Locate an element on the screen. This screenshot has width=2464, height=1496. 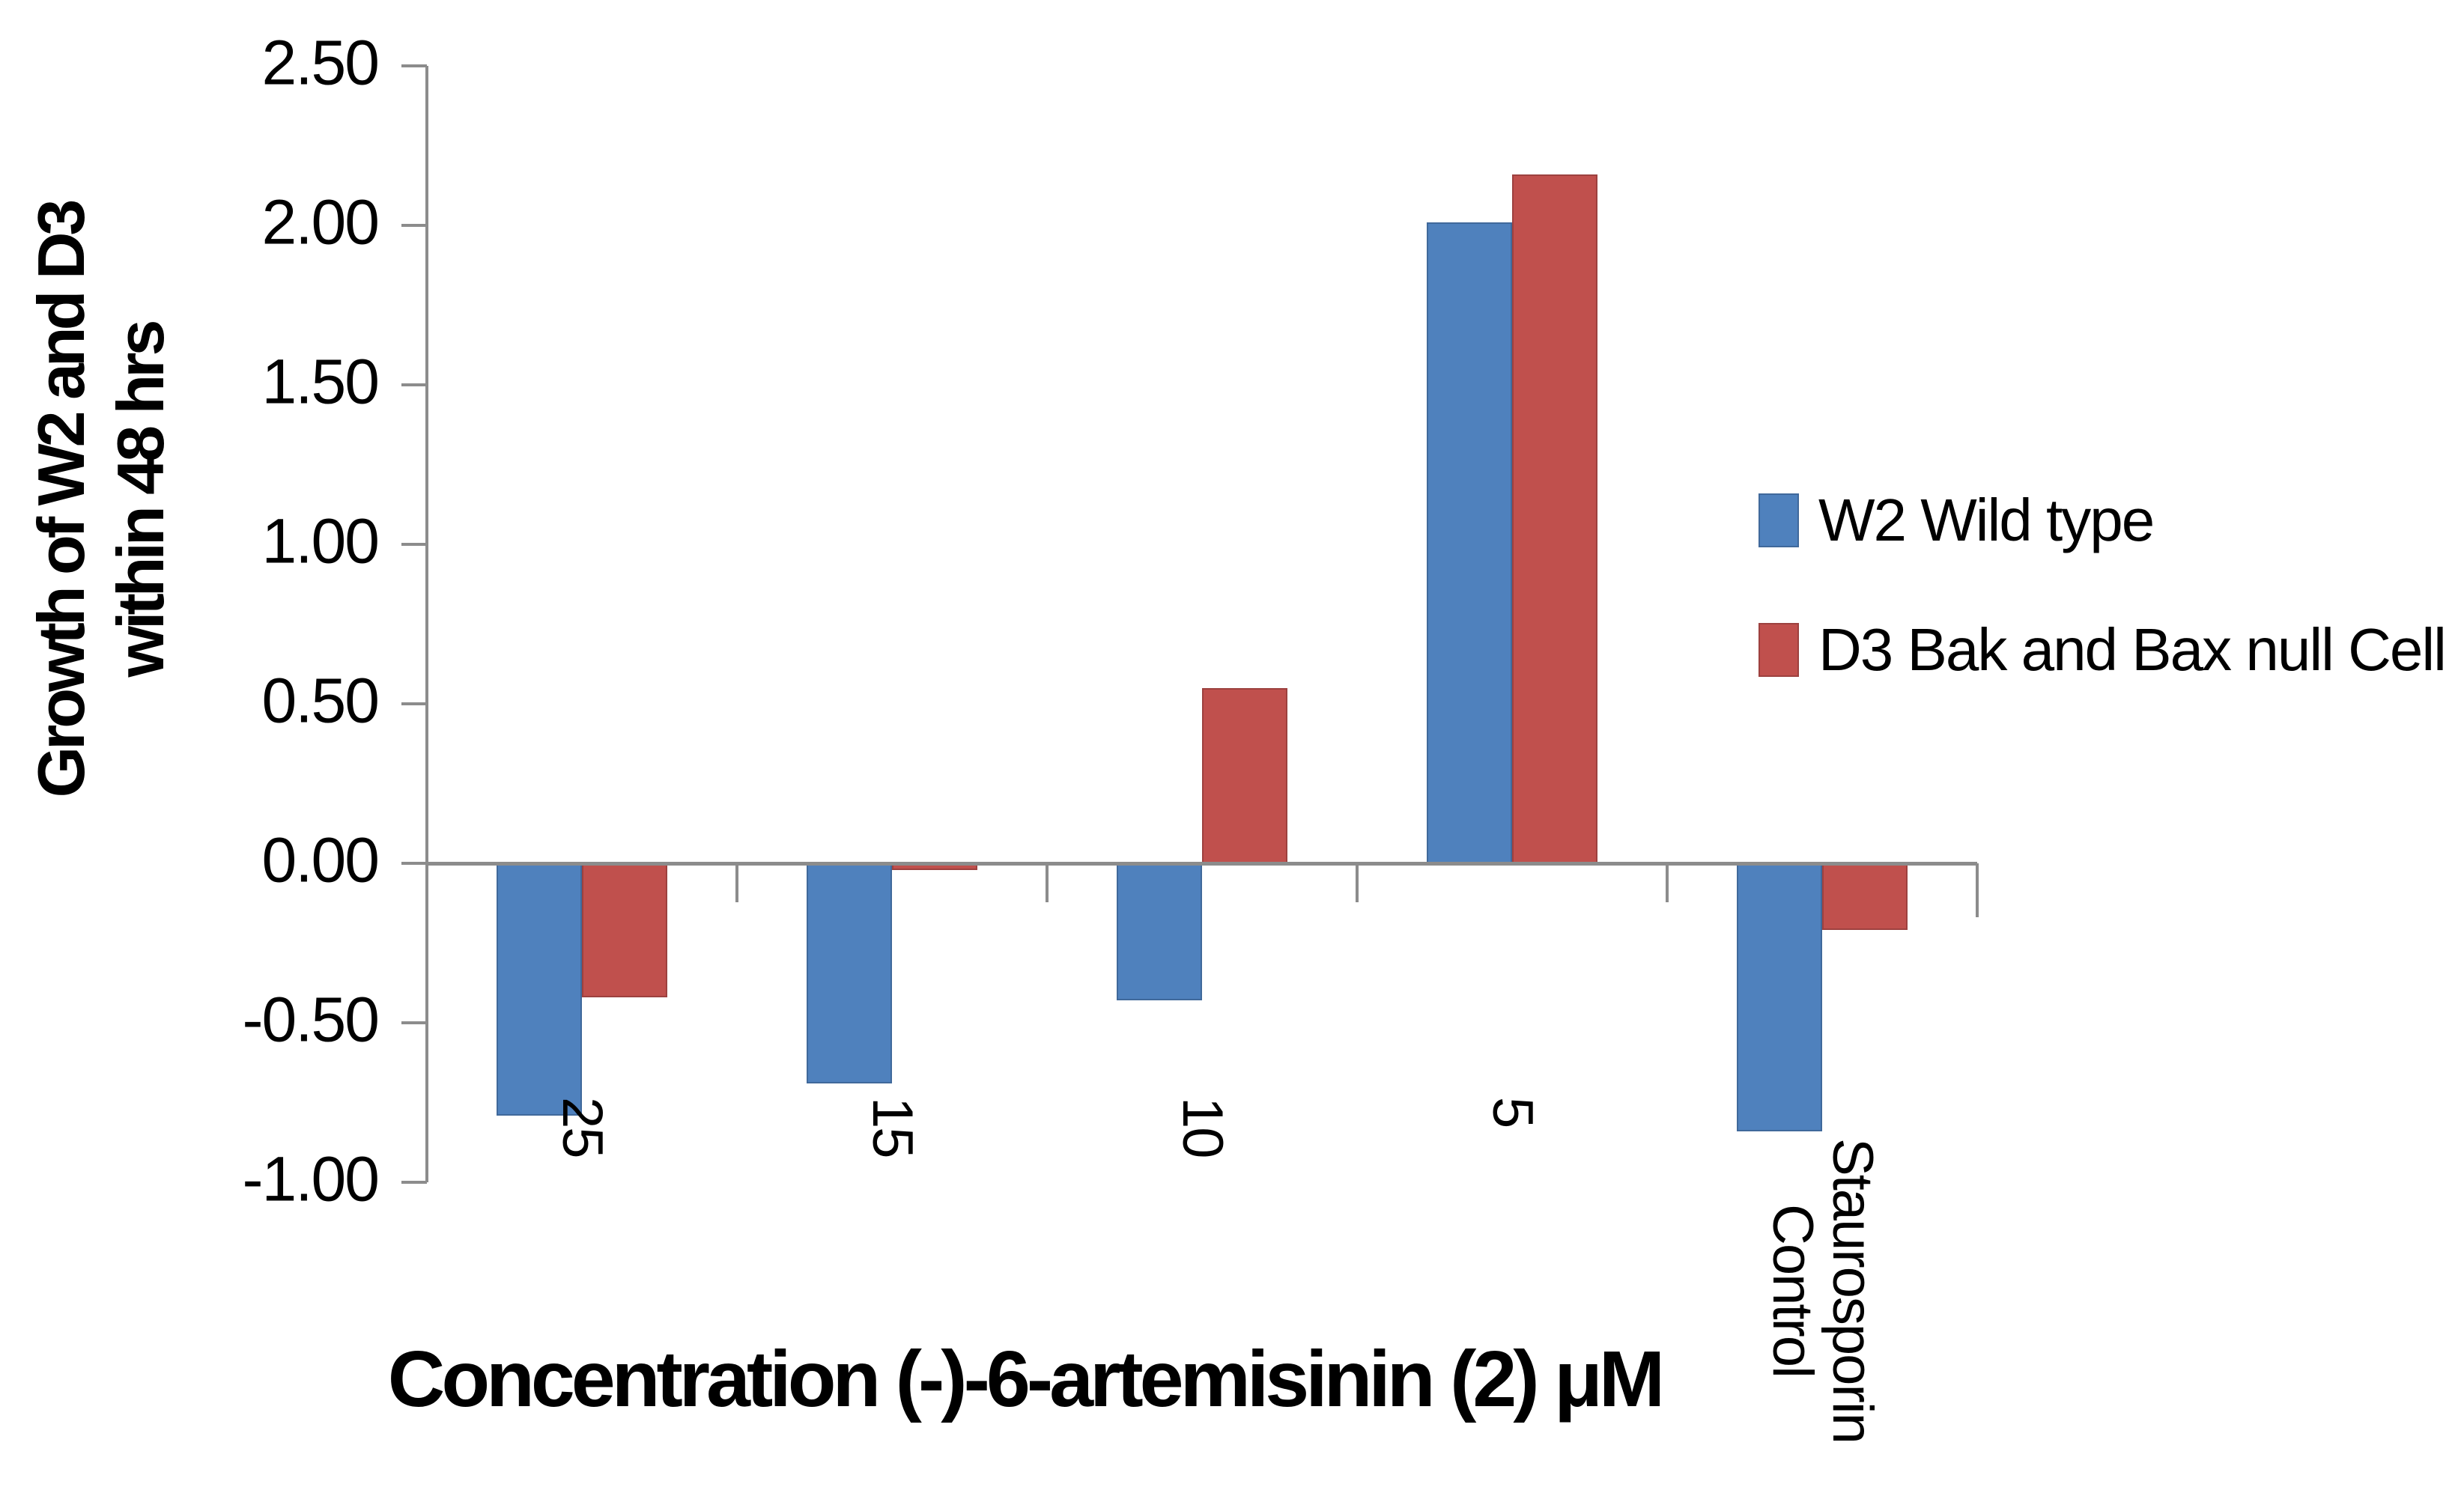
y-tick-label: 2.00 is located at coordinates (320, 222).